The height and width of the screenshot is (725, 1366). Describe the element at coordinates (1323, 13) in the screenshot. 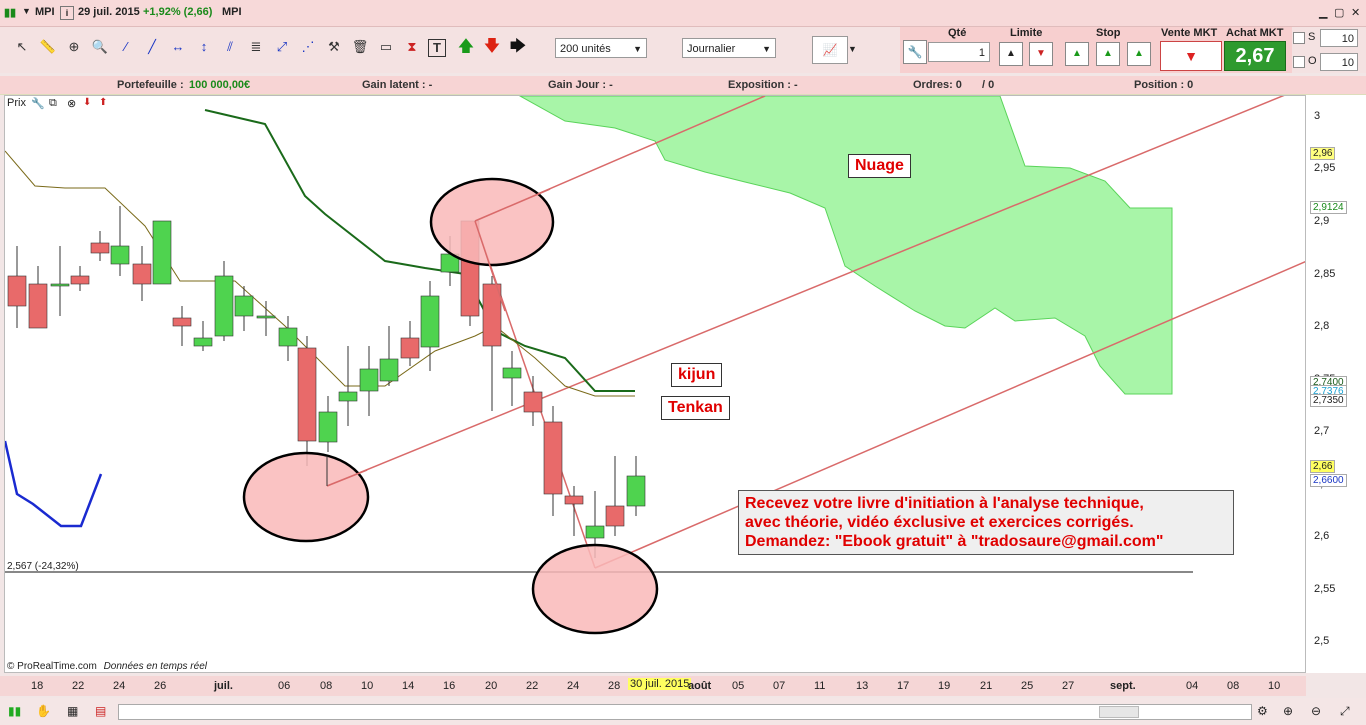

I see `minimize-icon: ▁` at that location.